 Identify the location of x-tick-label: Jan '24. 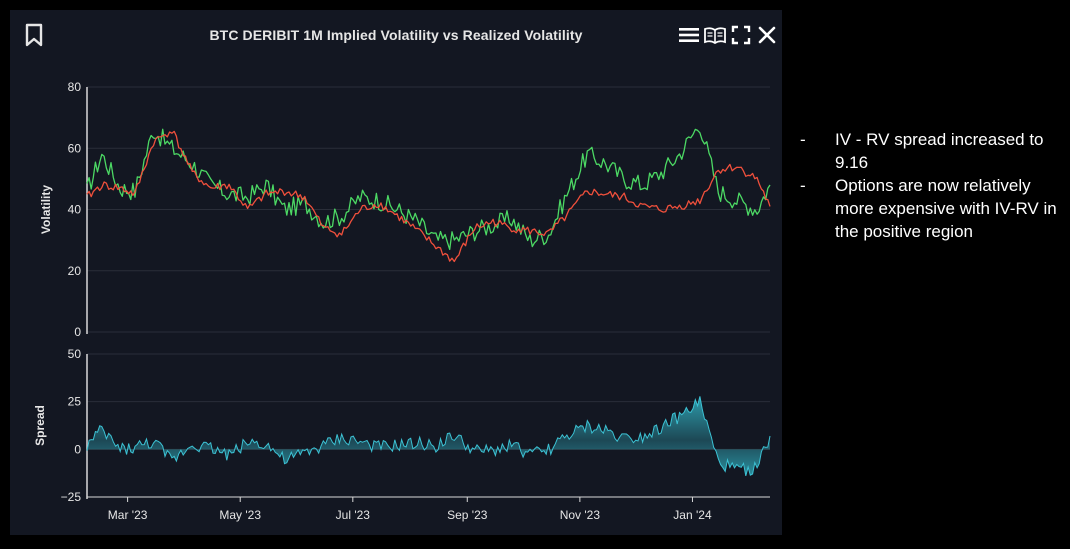
(692, 515).